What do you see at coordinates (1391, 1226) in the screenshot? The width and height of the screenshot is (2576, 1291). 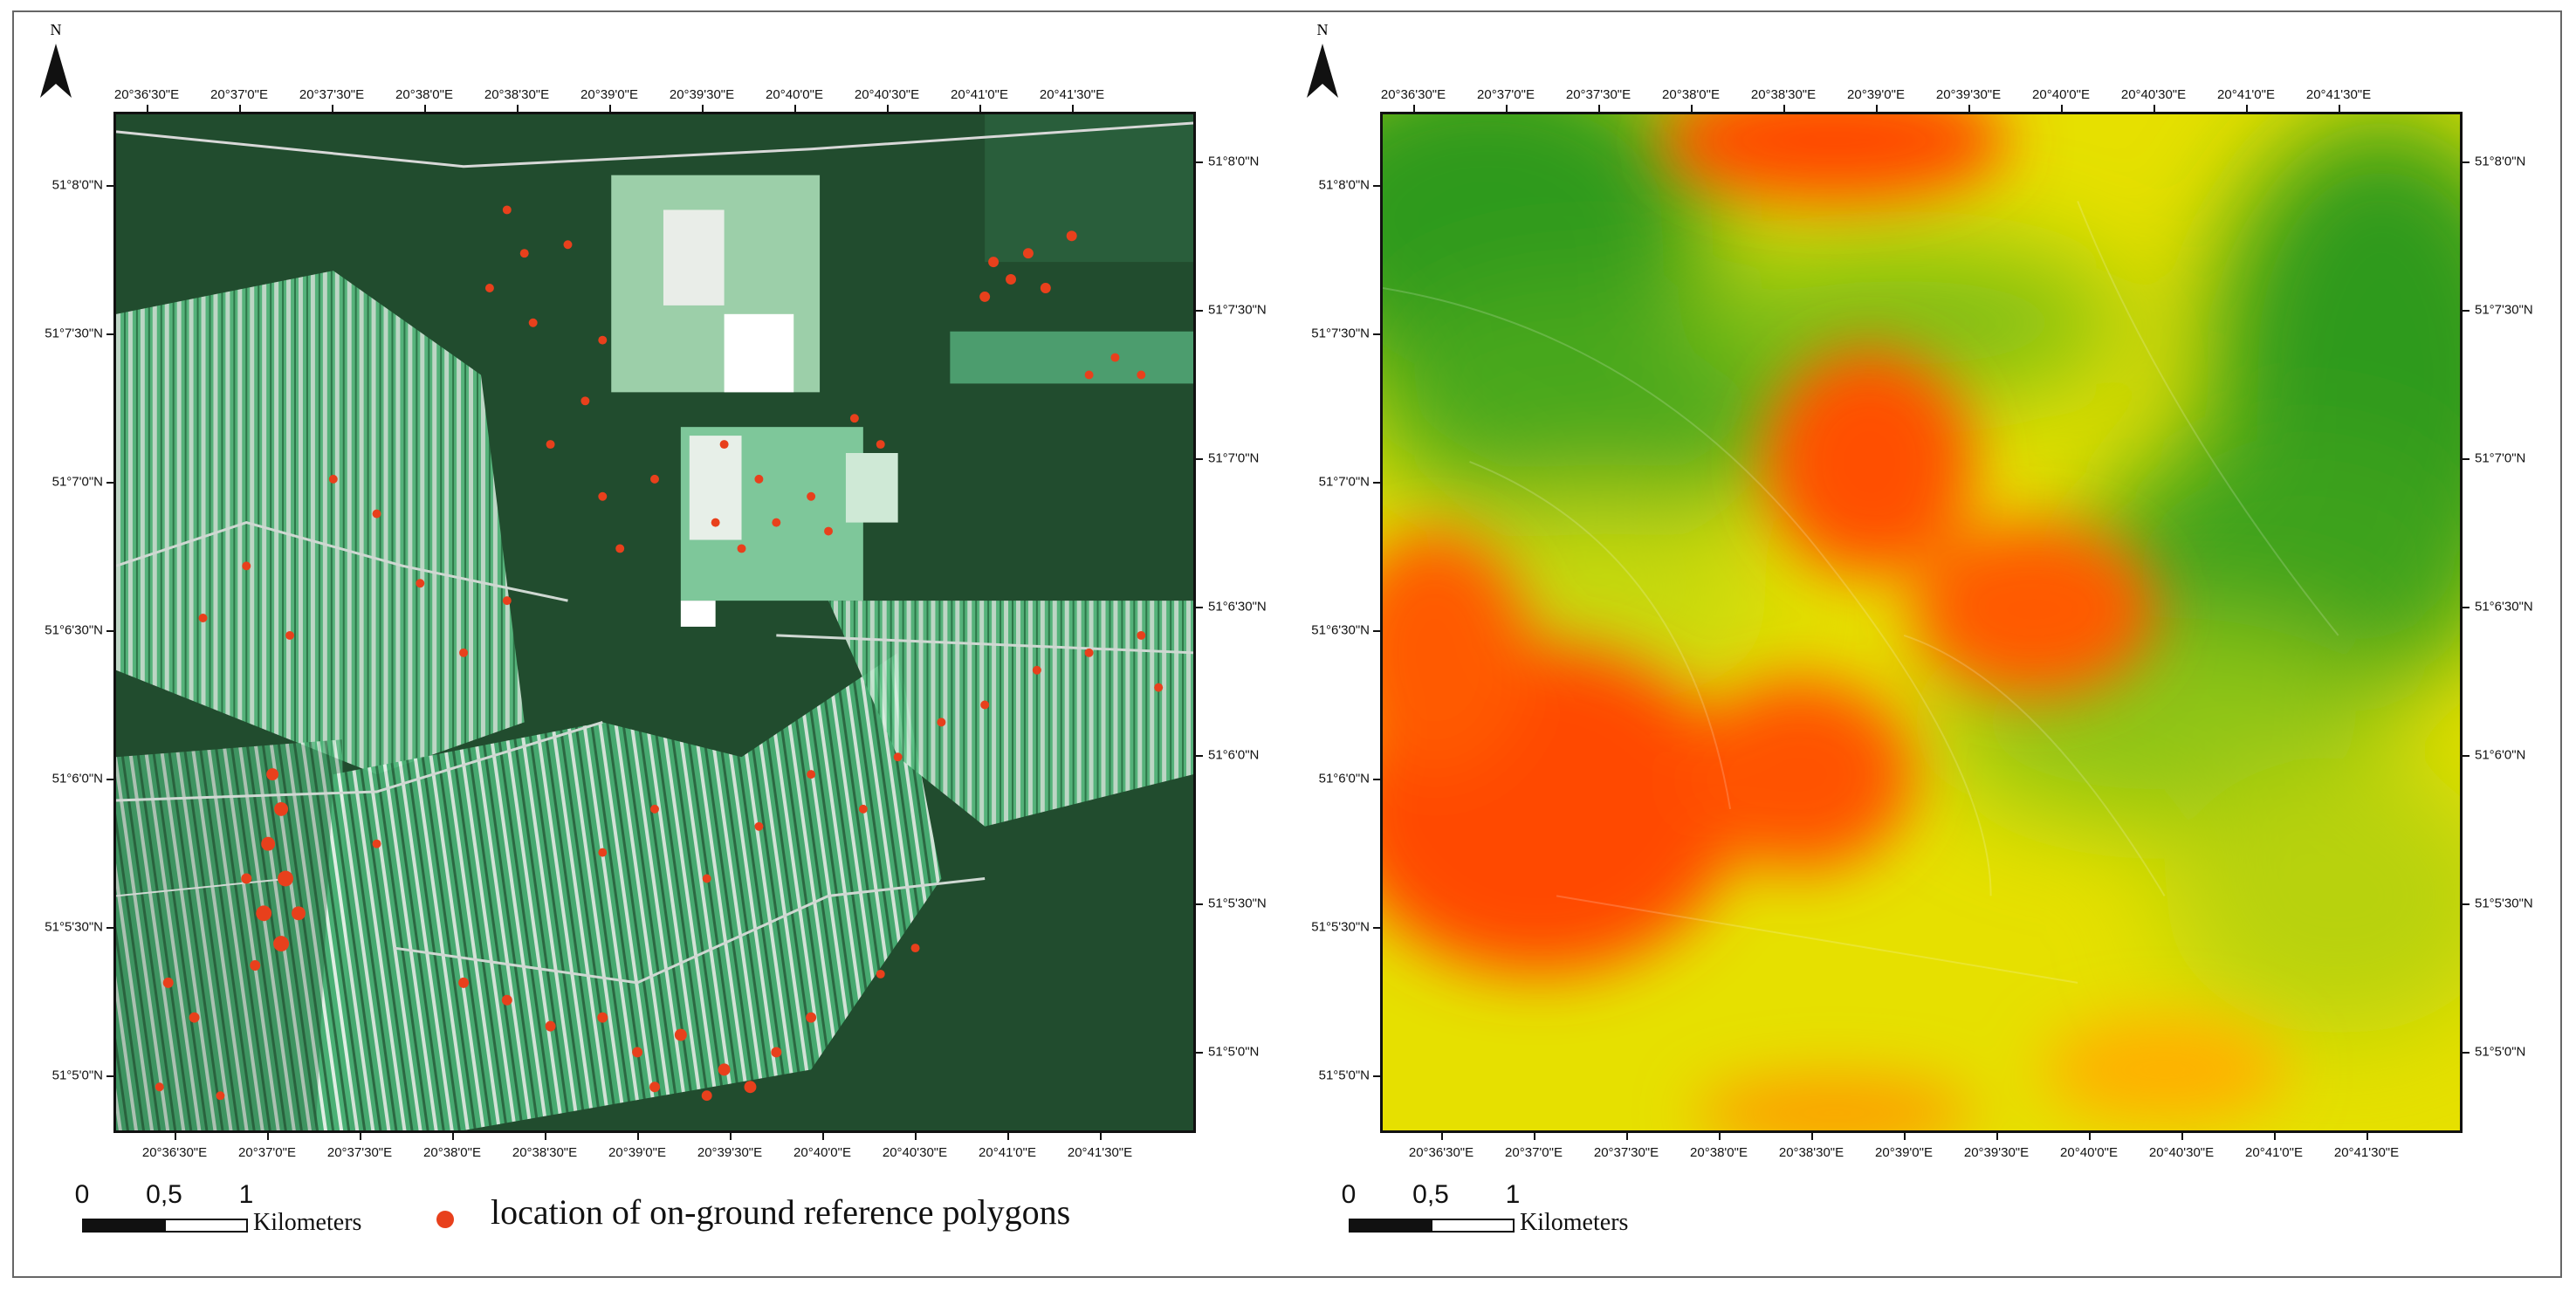 I see `scale-bar-black` at bounding box center [1391, 1226].